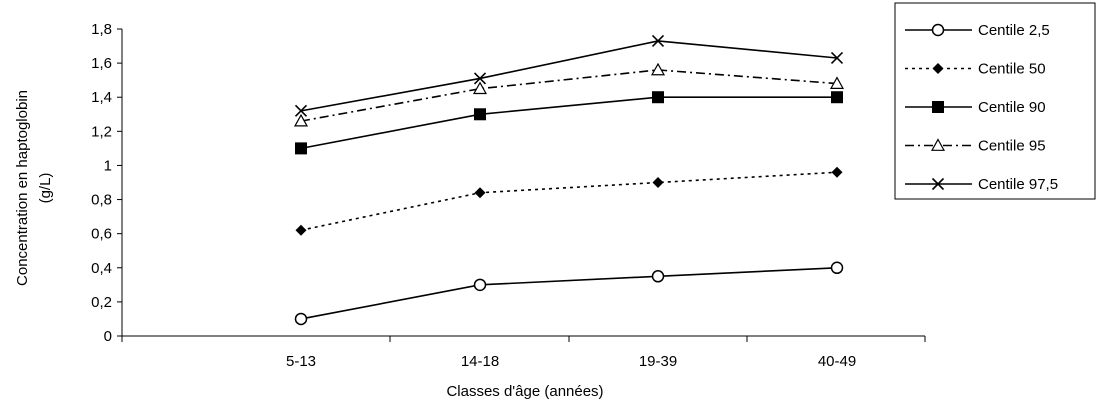 The height and width of the screenshot is (412, 1100). I want to click on x-tick-label: 40-49, so click(837, 361).